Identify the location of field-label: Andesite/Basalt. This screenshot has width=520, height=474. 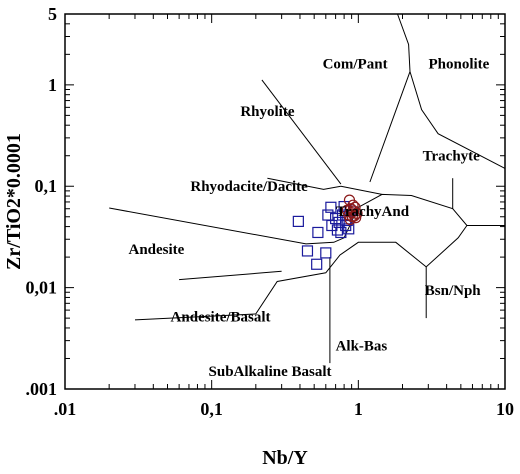
(221, 317).